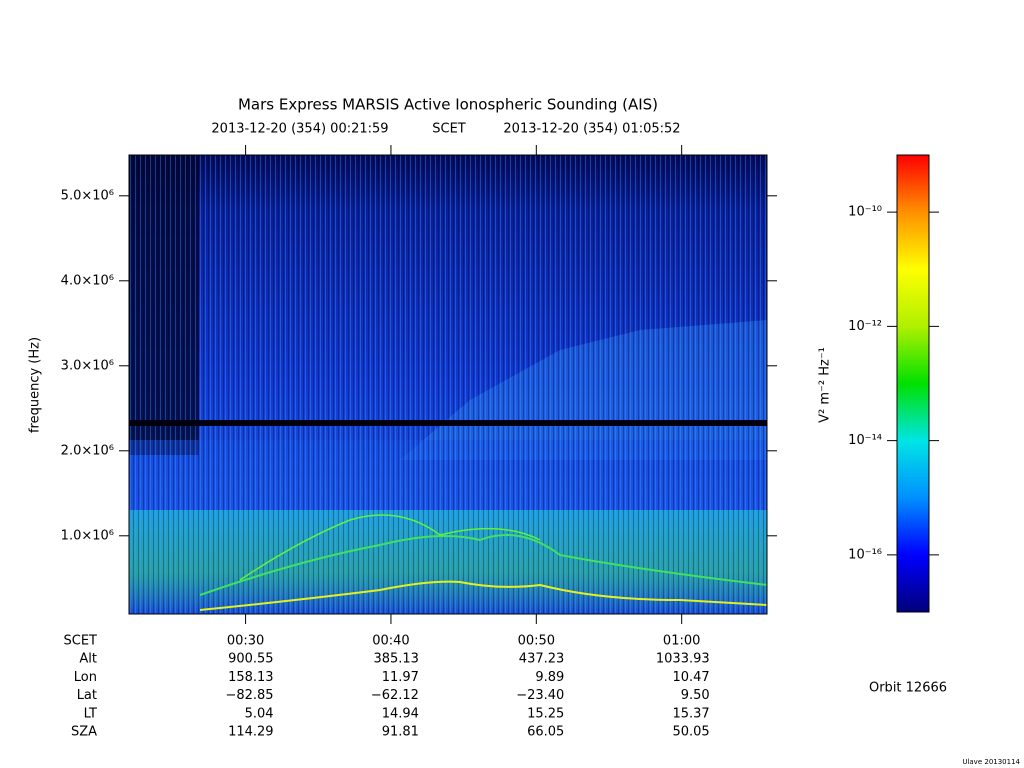  I want to click on y-axis-label: frequency (Hz), so click(35, 385).